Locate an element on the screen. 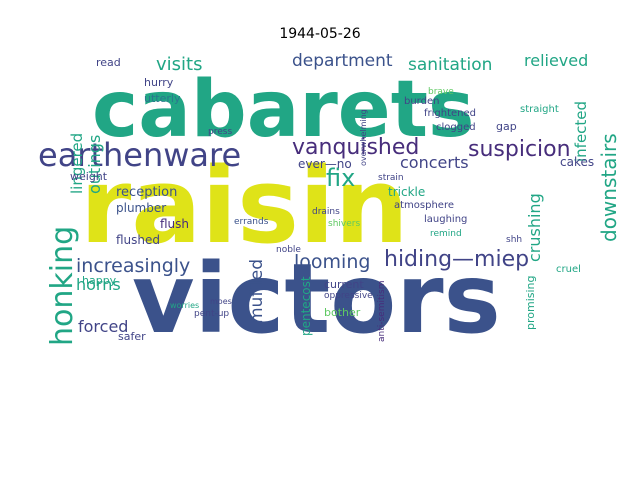  word-concerts: concerts is located at coordinates (434, 162).